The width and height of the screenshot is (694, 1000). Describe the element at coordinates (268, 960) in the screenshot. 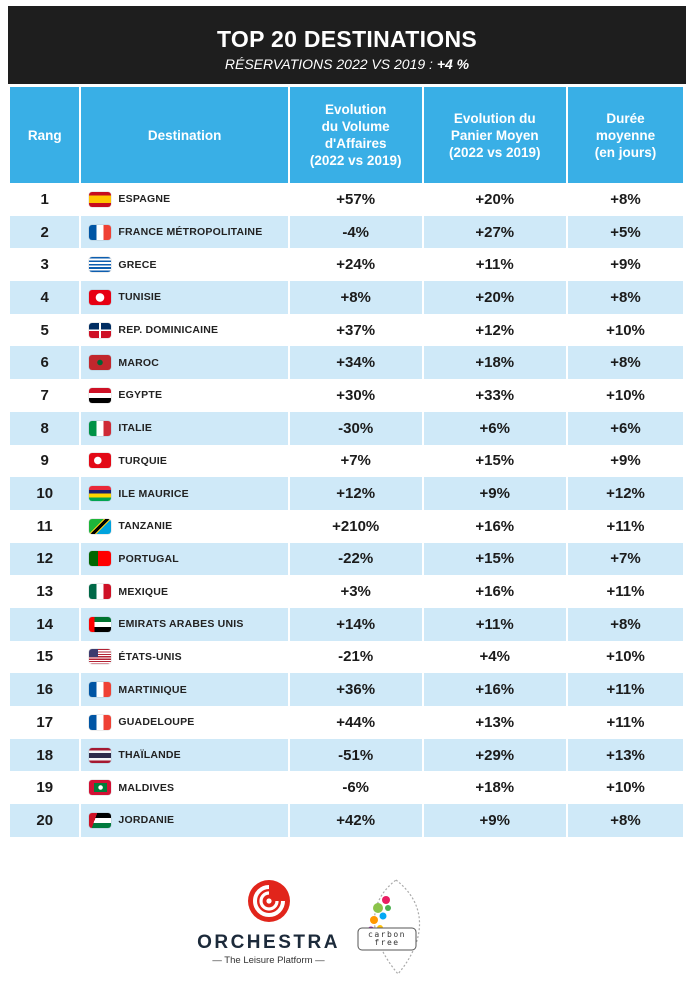

I see `orchestra-tagline: — The Leisure Platform —` at that location.